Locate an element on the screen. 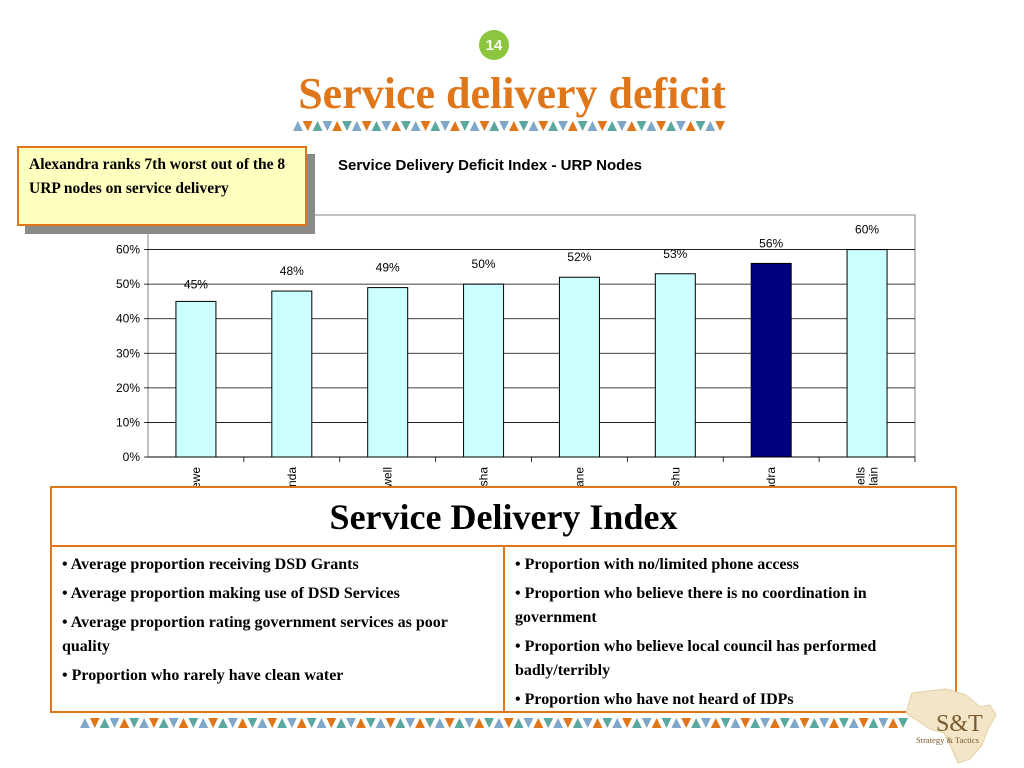 This screenshot has width=1024, height=768. logo-brand: S&T is located at coordinates (959, 724).